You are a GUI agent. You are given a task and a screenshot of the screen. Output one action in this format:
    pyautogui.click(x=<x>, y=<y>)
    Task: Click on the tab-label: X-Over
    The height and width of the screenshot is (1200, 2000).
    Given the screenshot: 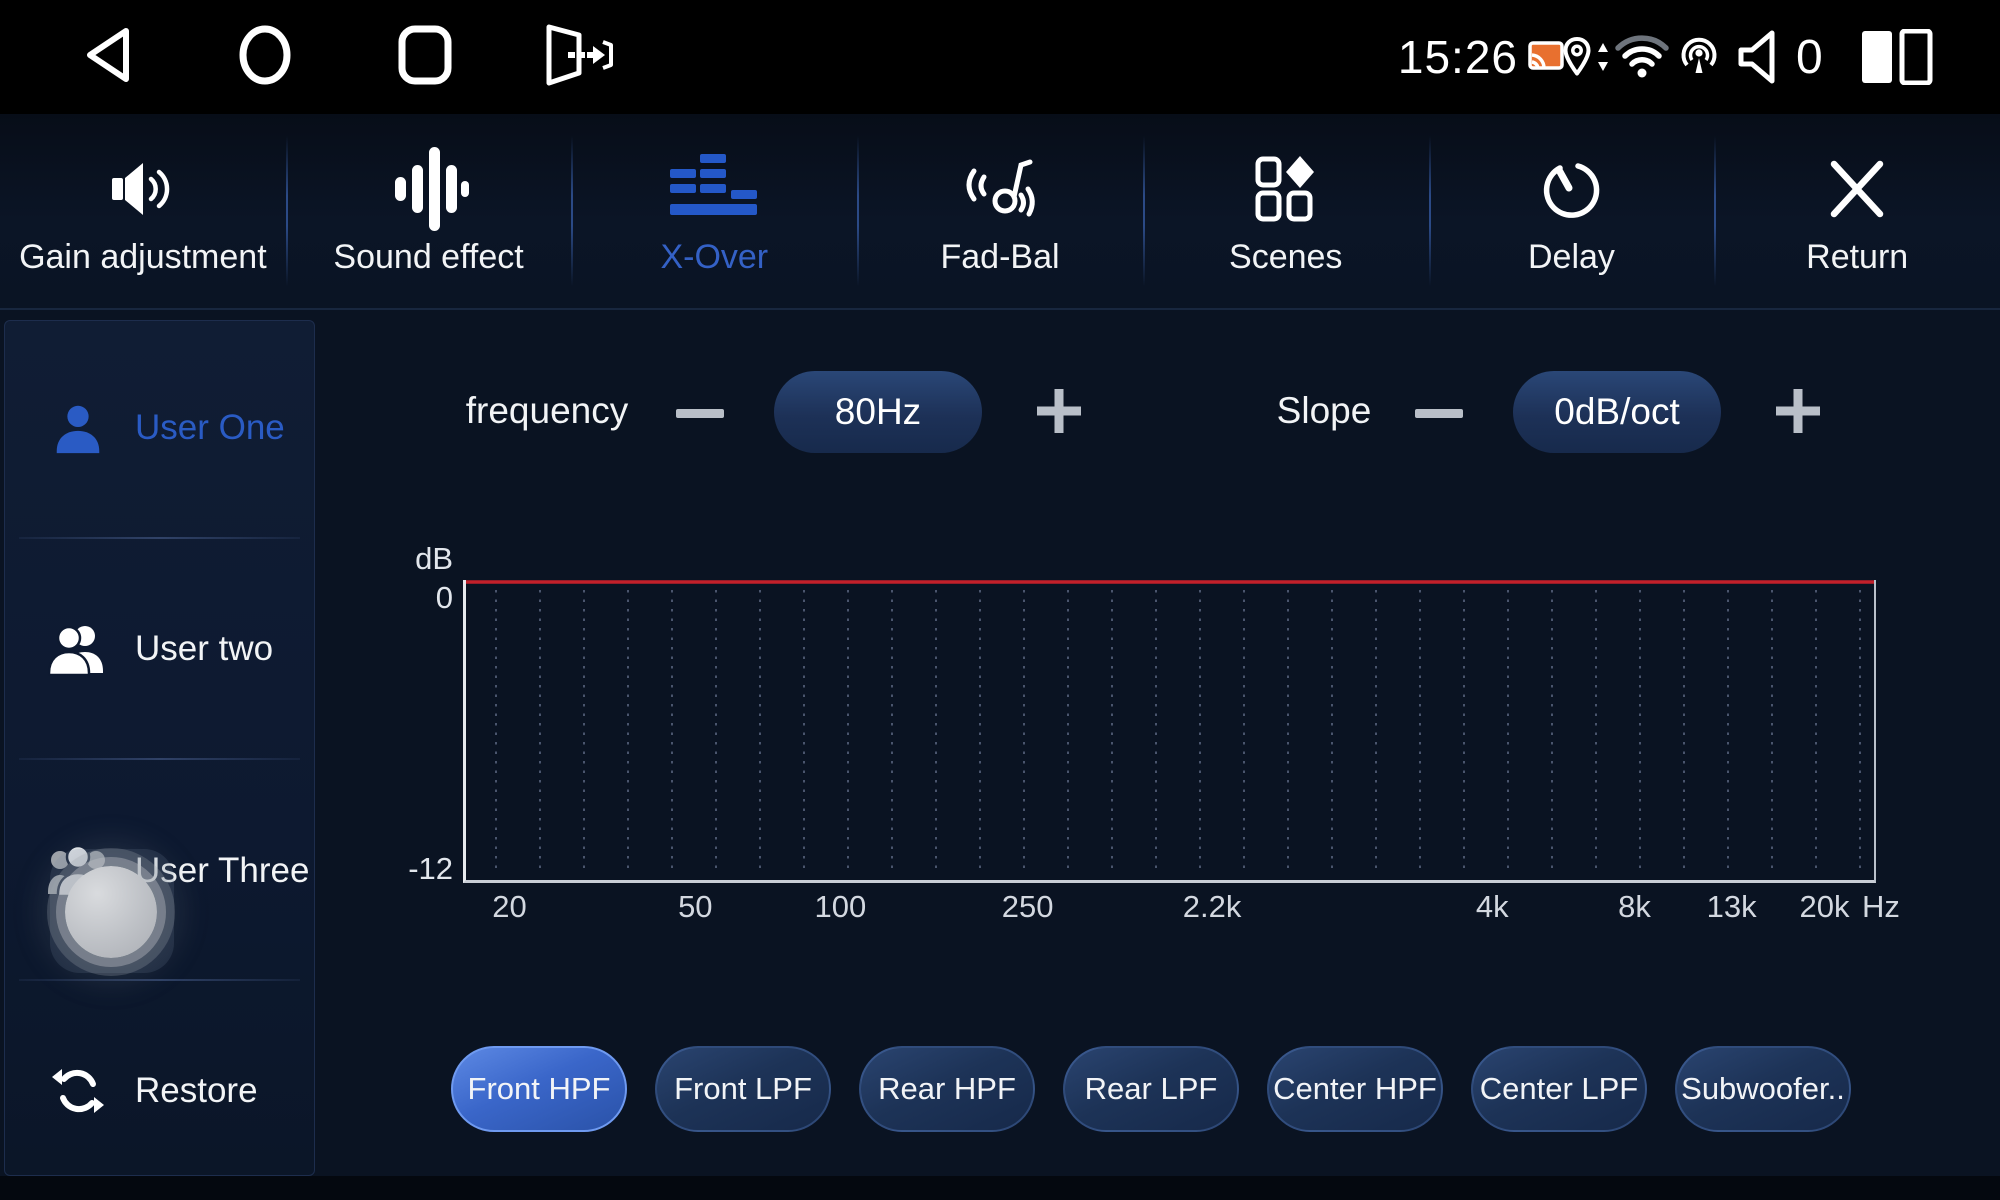 What is the action you would take?
    pyautogui.click(x=714, y=256)
    